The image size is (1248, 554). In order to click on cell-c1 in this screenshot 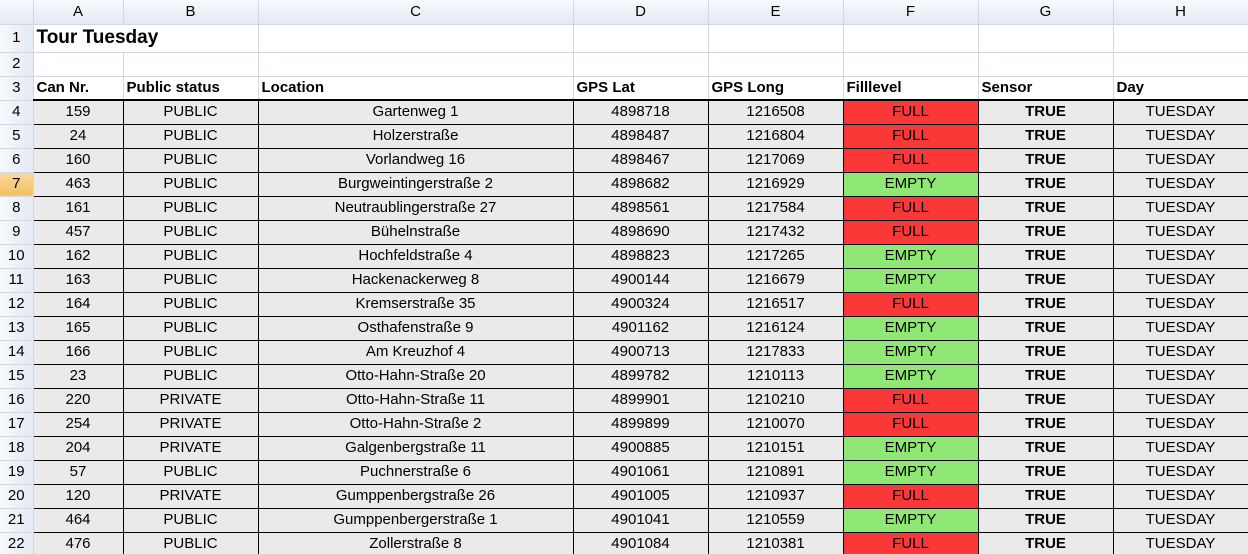, I will do `click(416, 38)`.